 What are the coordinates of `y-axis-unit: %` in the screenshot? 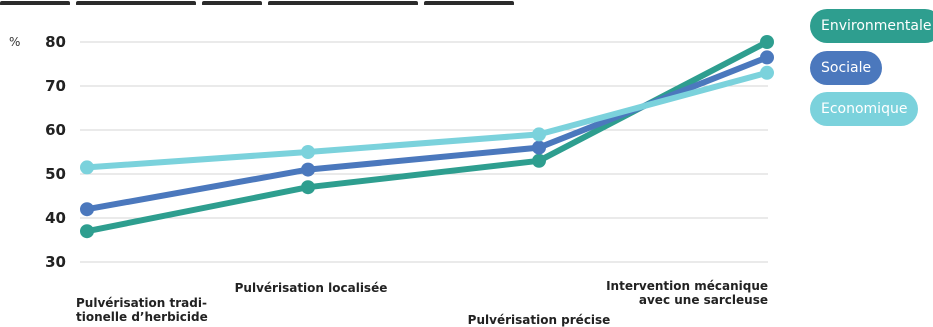 It's located at (14, 42).